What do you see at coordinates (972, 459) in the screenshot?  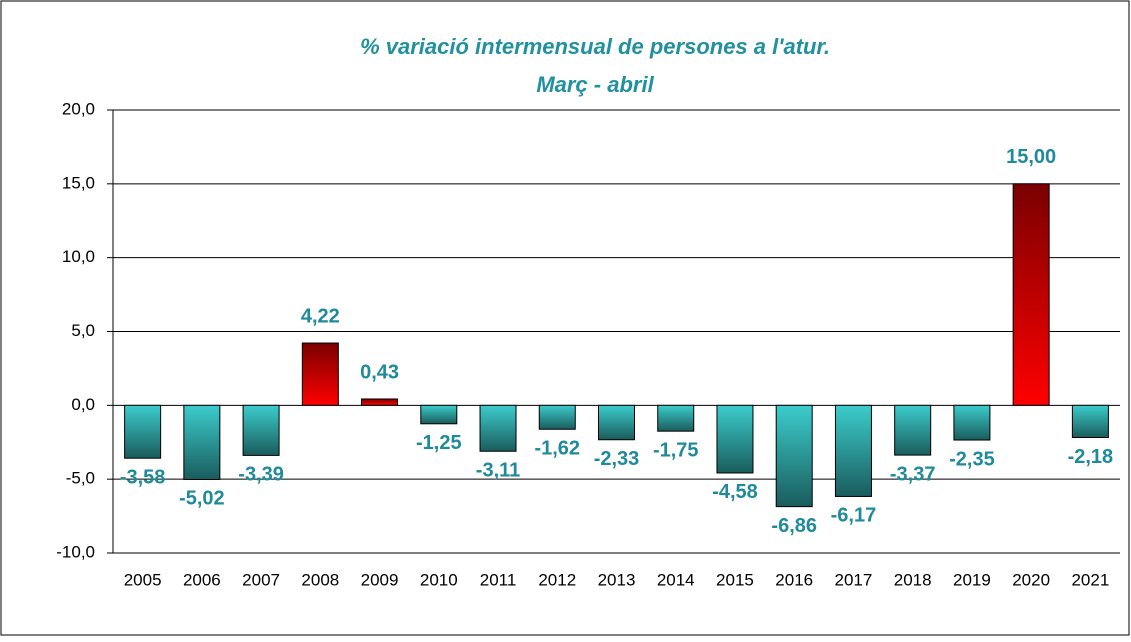 I see `value-label: -2,35` at bounding box center [972, 459].